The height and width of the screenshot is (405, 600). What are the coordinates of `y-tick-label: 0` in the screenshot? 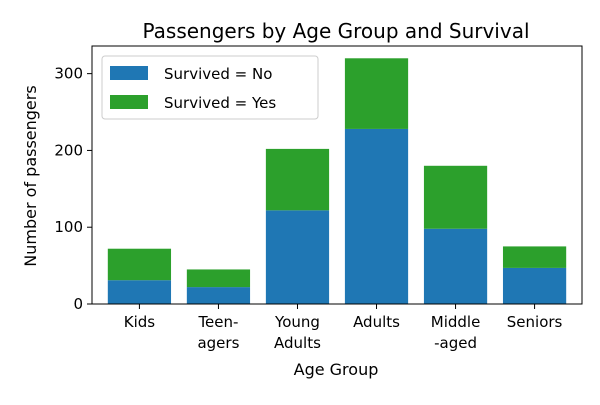 It's located at (78, 304).